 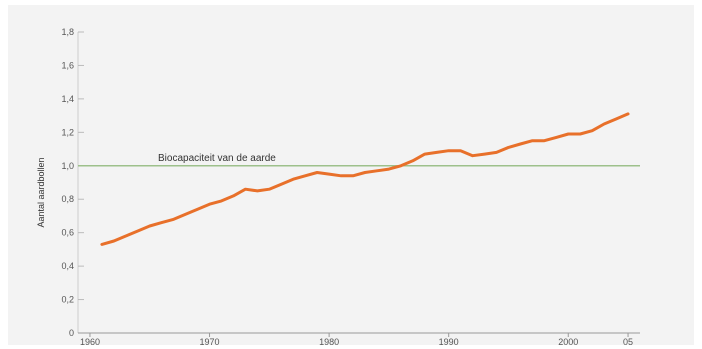 I want to click on x-tick-label: 1990, so click(x=449, y=341).